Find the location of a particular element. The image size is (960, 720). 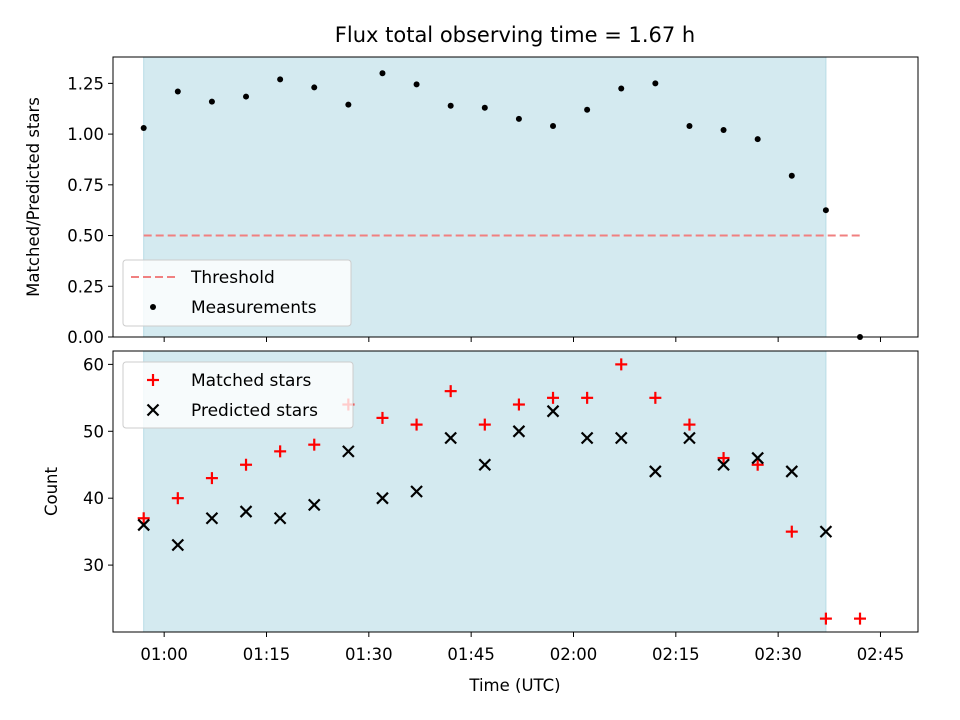

count-legend-box is located at coordinates (238, 395).